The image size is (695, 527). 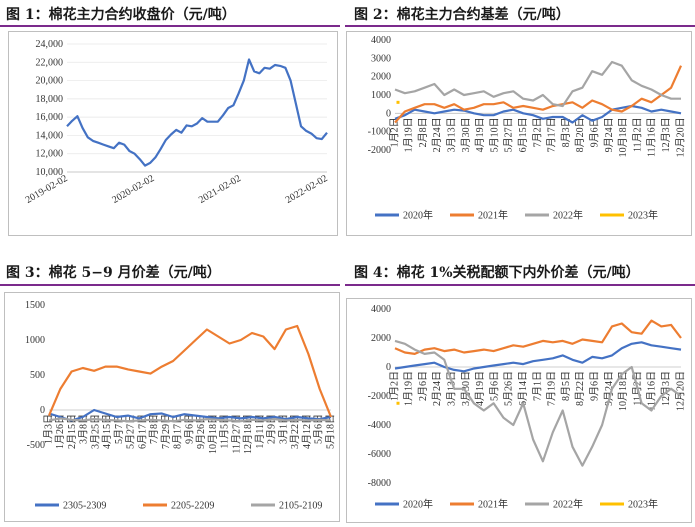 I want to click on x-tick-label: 11月5日, so click(x=225, y=431).